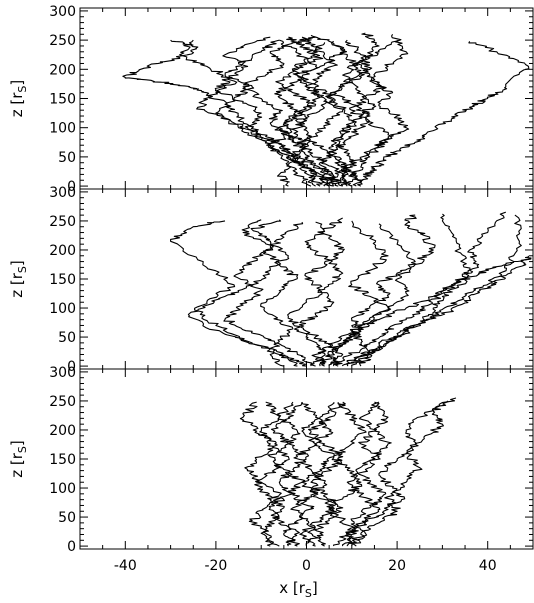  Describe the element at coordinates (306, 566) in the screenshot. I see `x-tick-label: 0` at that location.